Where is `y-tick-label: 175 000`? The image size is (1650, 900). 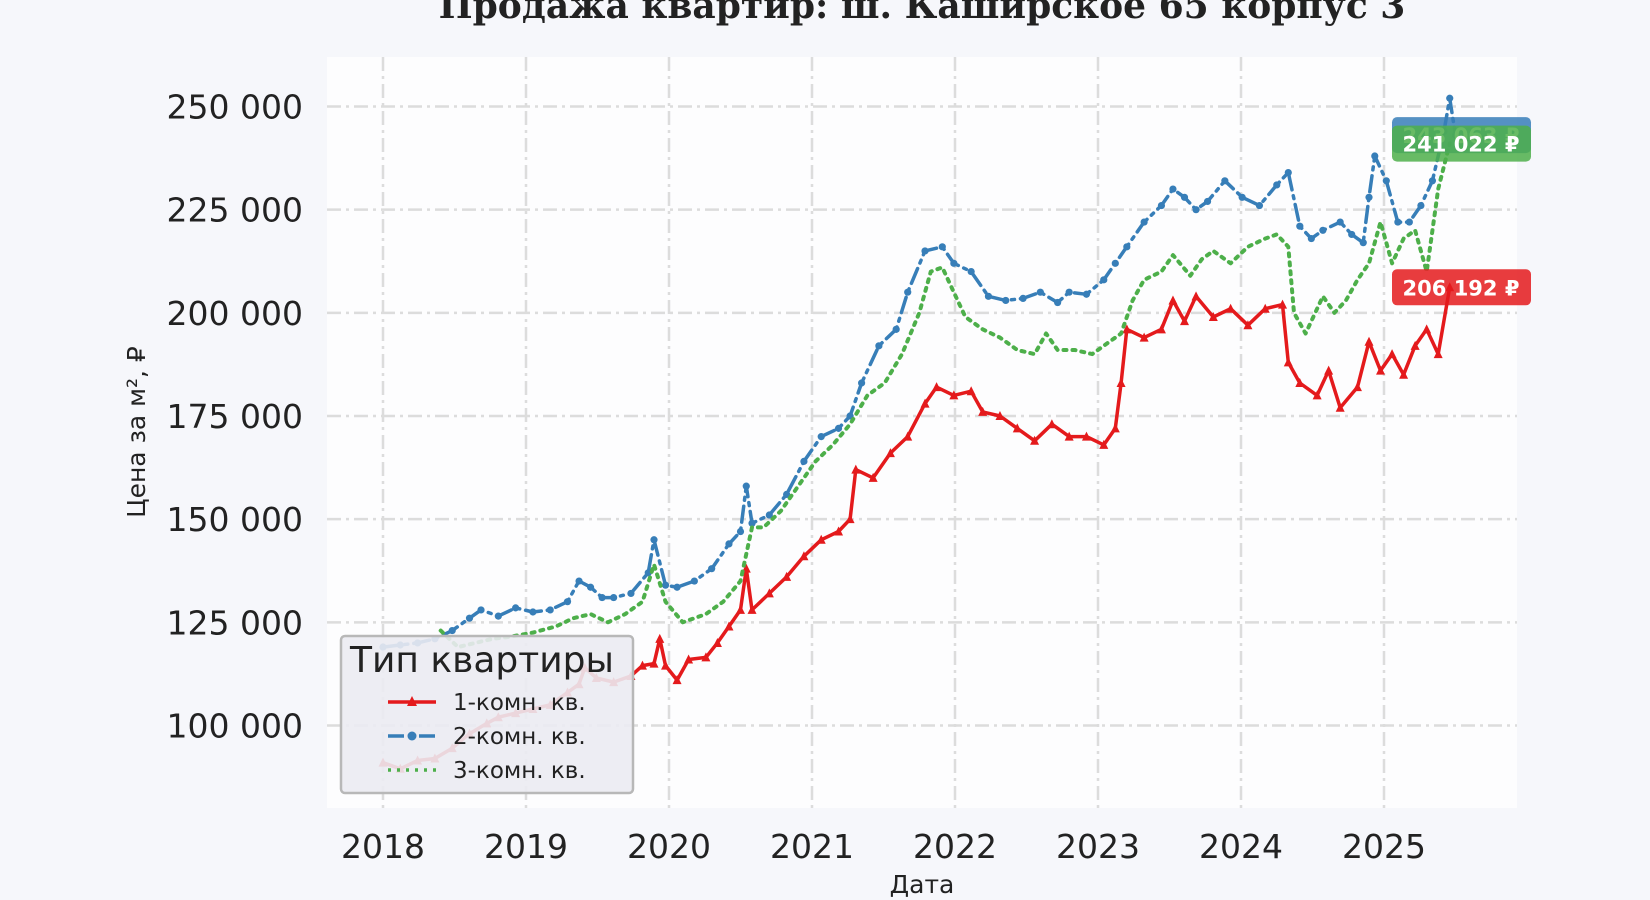
y-tick-label: 175 000 is located at coordinates (235, 416).